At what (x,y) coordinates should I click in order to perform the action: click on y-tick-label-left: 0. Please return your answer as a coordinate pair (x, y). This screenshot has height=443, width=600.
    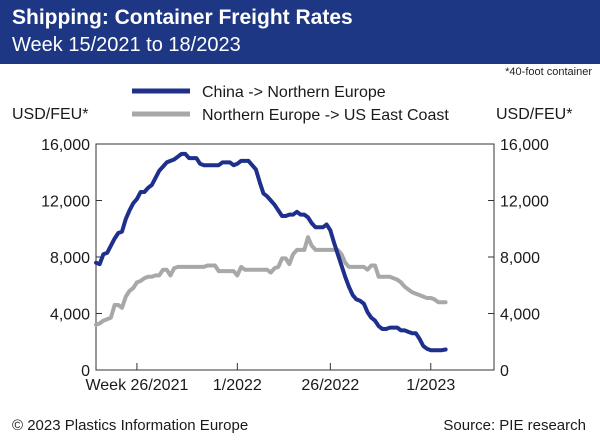
    Looking at the image, I should click on (85, 371).